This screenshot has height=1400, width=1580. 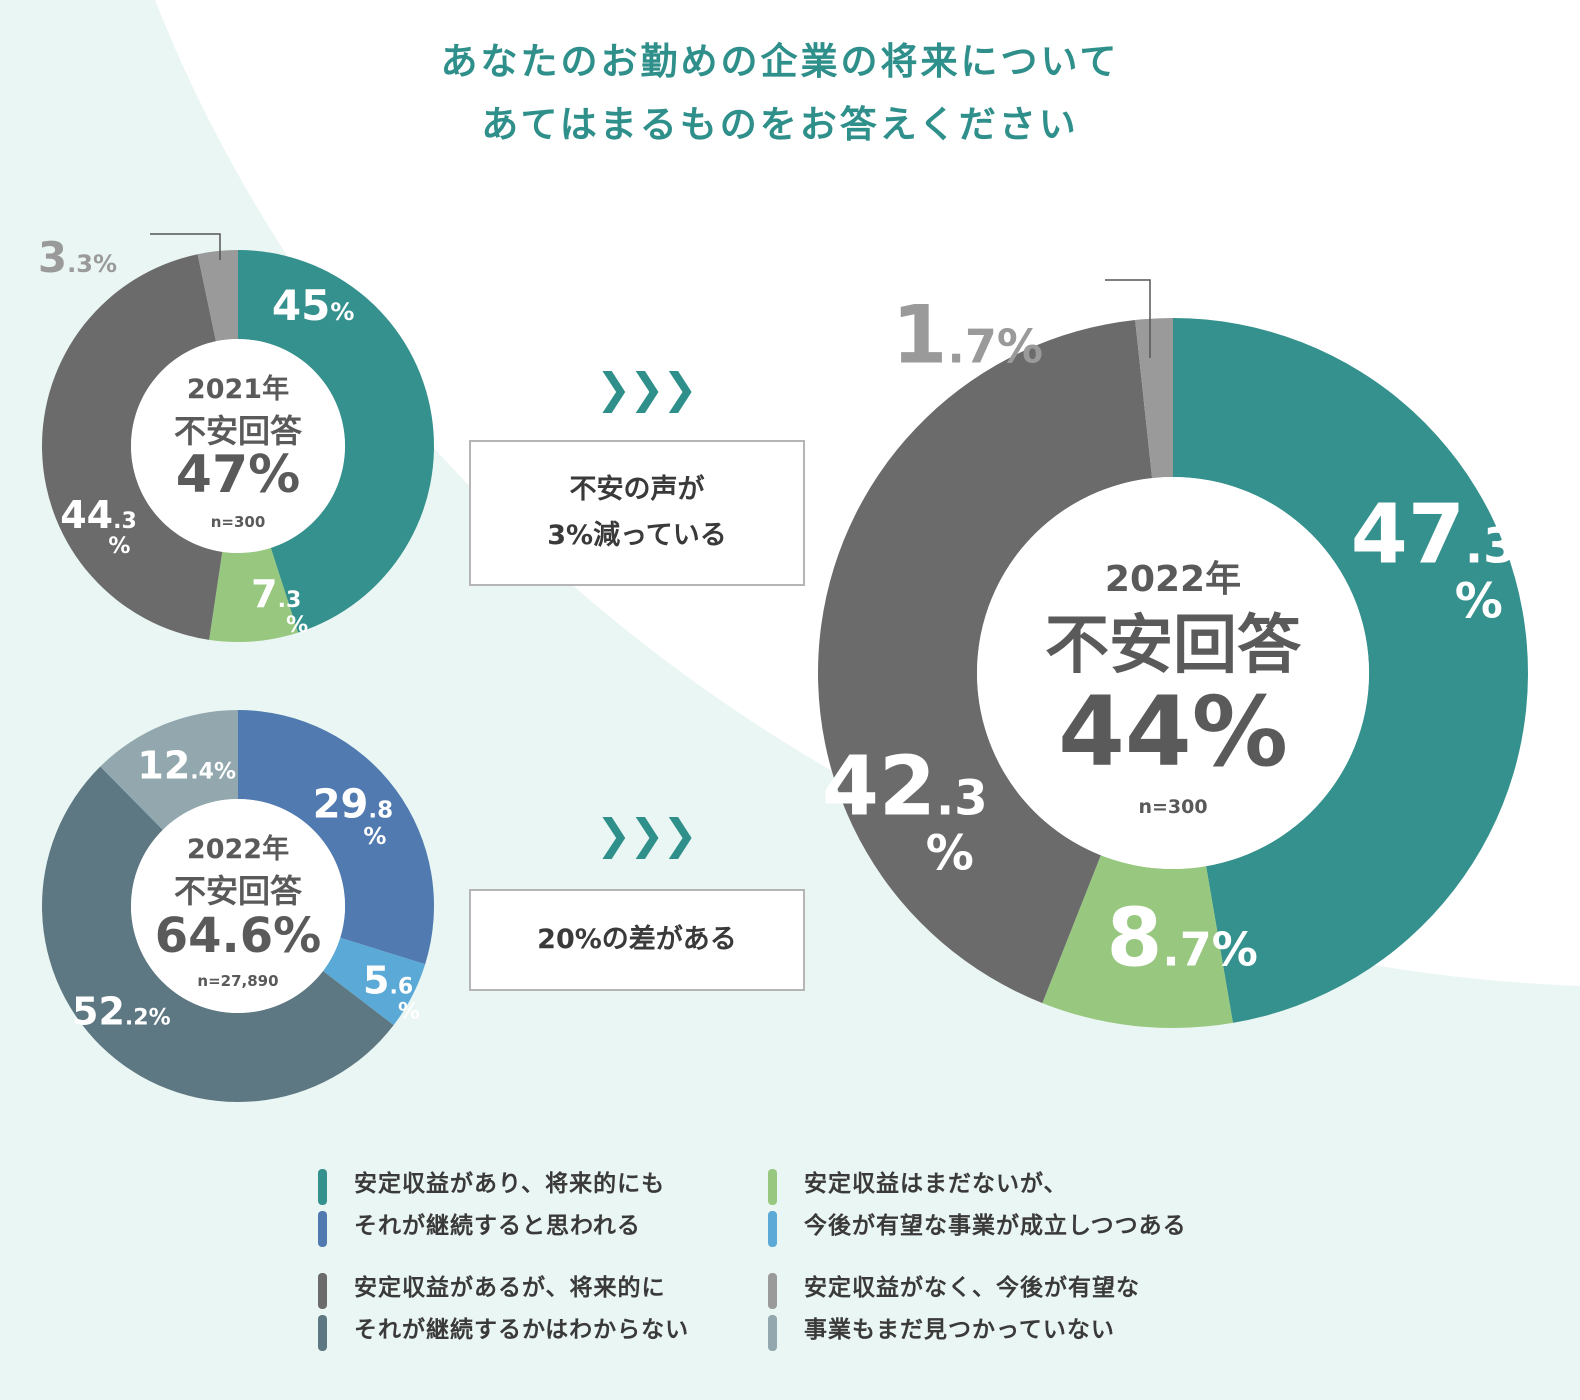 I want to click on center-value: 47%, so click(x=238, y=475).